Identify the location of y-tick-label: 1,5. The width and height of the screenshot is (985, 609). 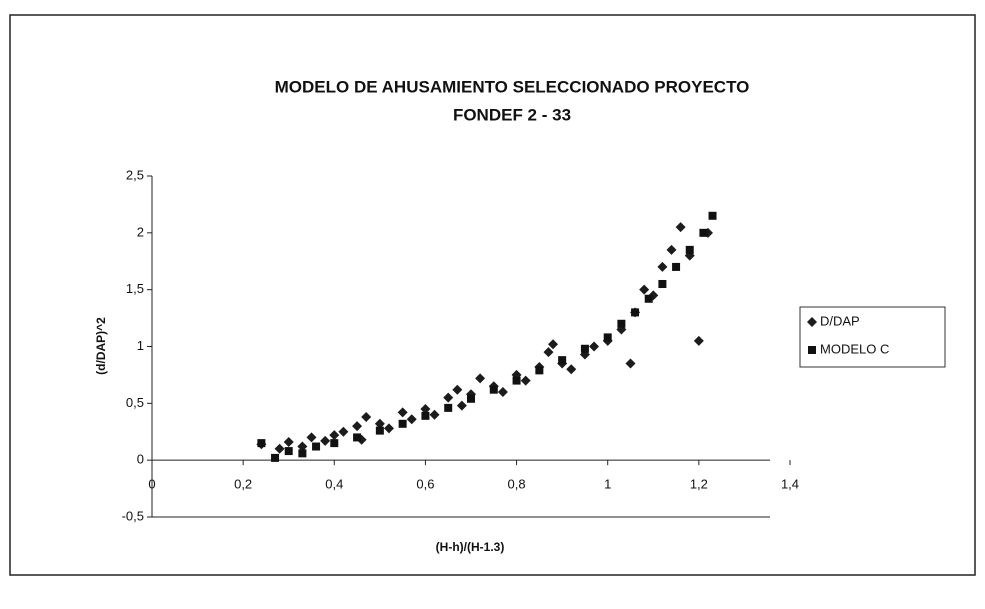
(135, 288).